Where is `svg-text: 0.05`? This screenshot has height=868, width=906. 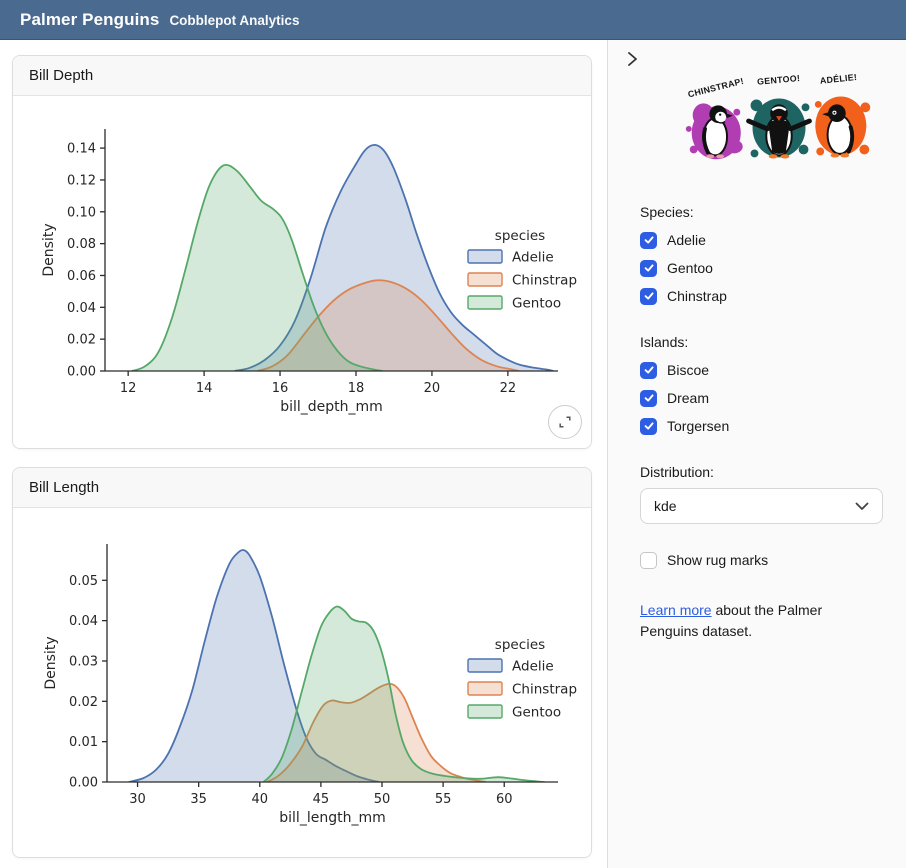
svg-text: 0.05 is located at coordinates (83, 581).